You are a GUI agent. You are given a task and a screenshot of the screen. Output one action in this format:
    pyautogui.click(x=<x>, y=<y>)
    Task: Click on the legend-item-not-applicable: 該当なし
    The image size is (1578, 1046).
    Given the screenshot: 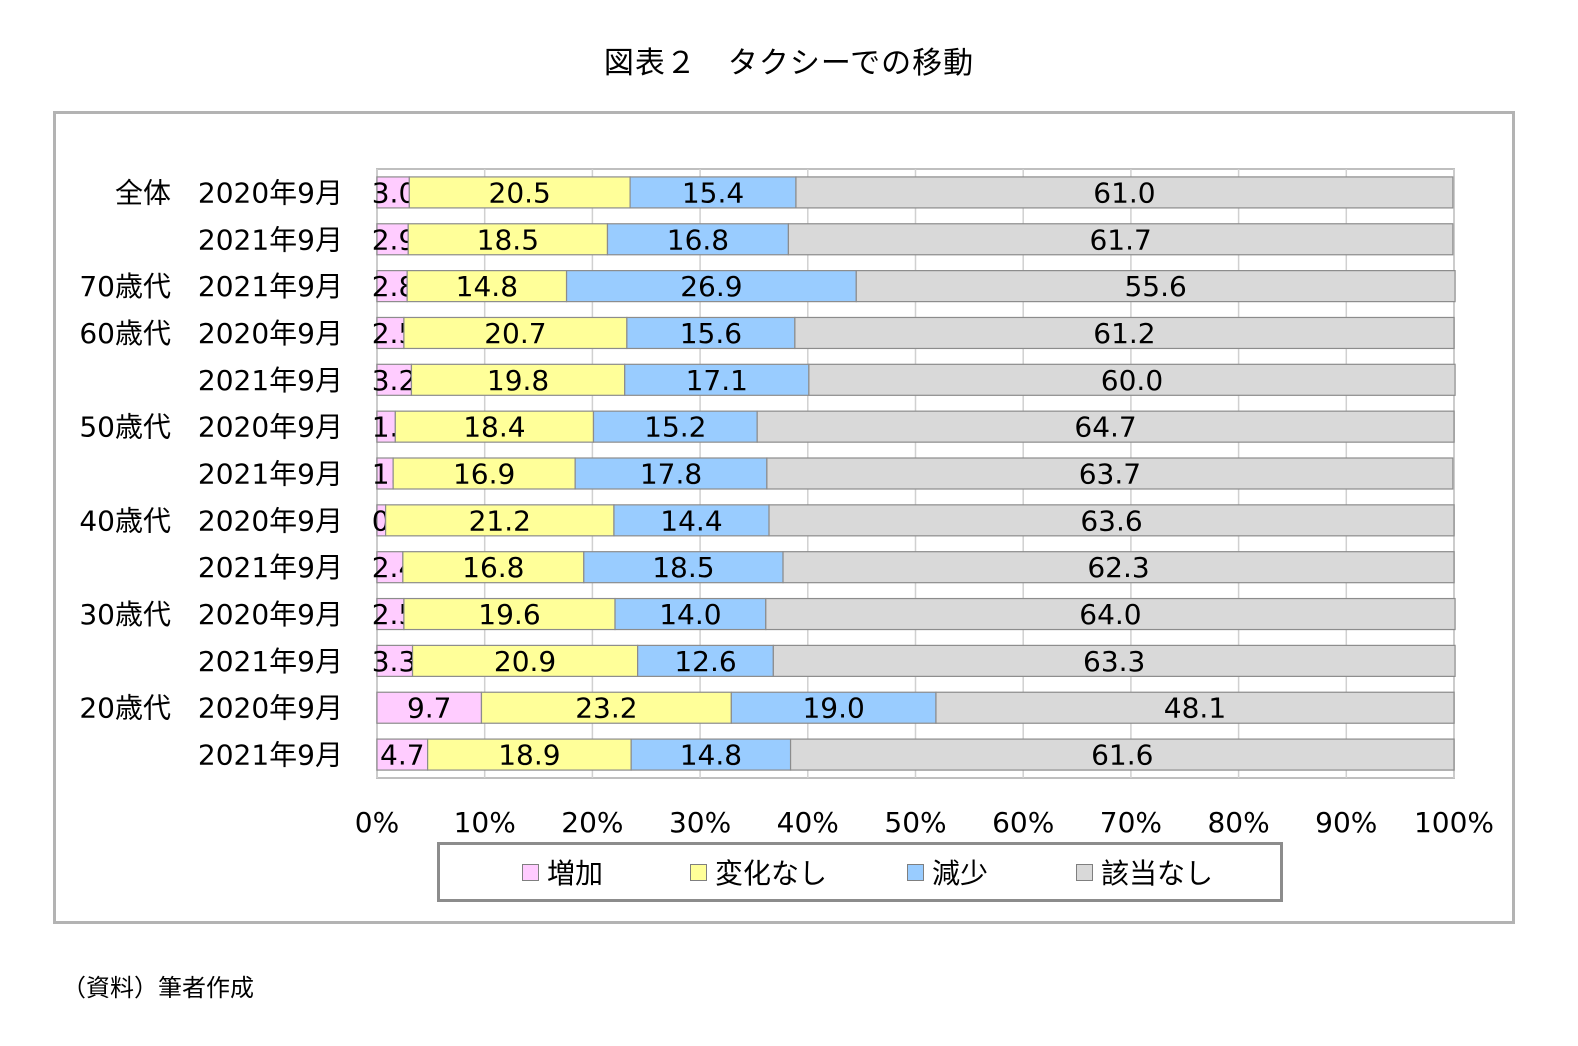 What is the action you would take?
    pyautogui.click(x=1144, y=872)
    